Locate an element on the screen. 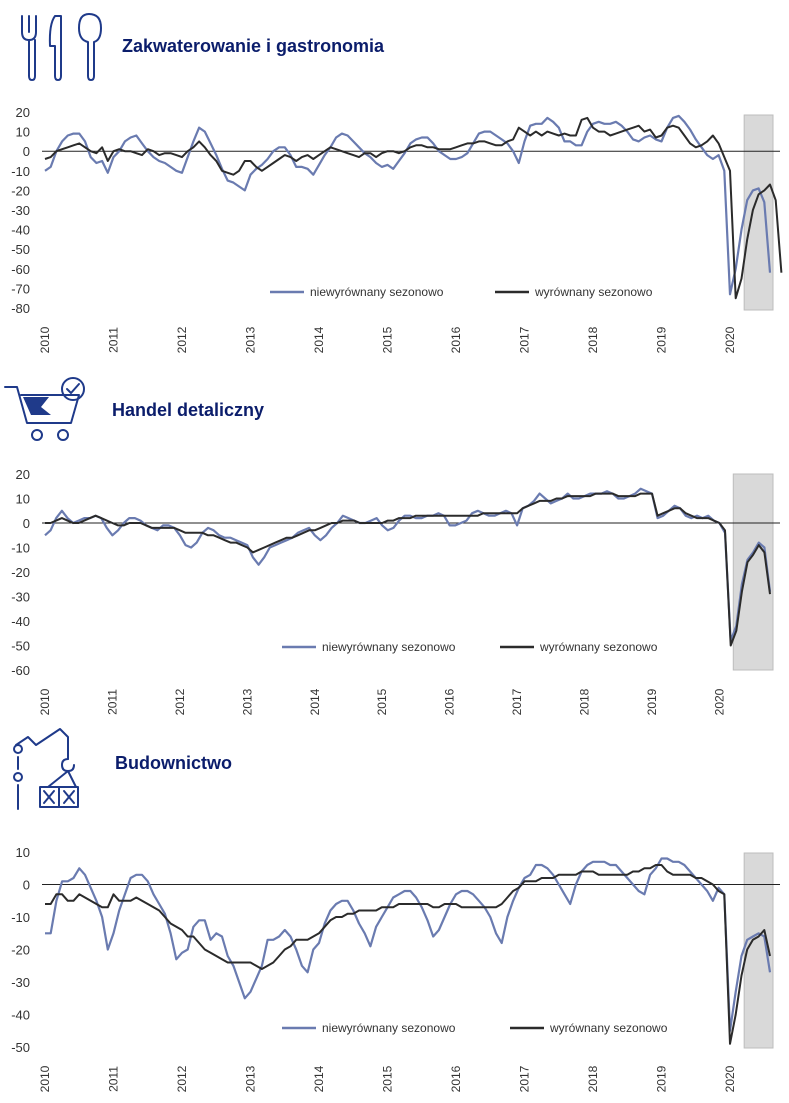 Image resolution: width=789 pixels, height=1103 pixels. series-line-adjusted is located at coordinates (408, 569).